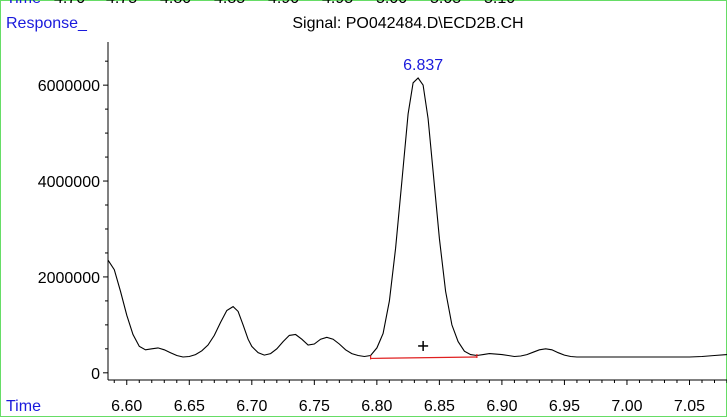 The height and width of the screenshot is (417, 727). What do you see at coordinates (499, 3) in the screenshot?
I see `top-axis-label: 5.10` at bounding box center [499, 3].